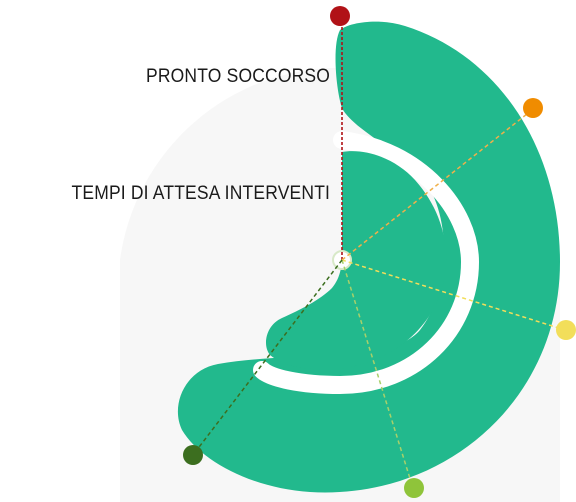 This screenshot has height=502, width=576. I want to click on guide-line-yellow, so click(453, 295).